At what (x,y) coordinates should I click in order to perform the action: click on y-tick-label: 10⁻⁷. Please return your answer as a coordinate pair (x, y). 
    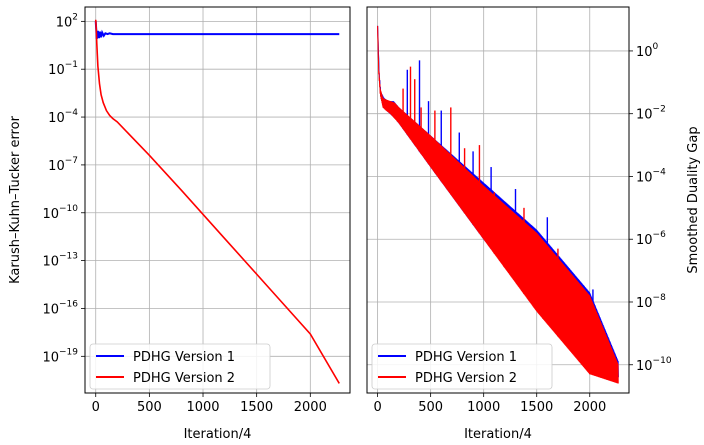
    Looking at the image, I should click on (63, 165).